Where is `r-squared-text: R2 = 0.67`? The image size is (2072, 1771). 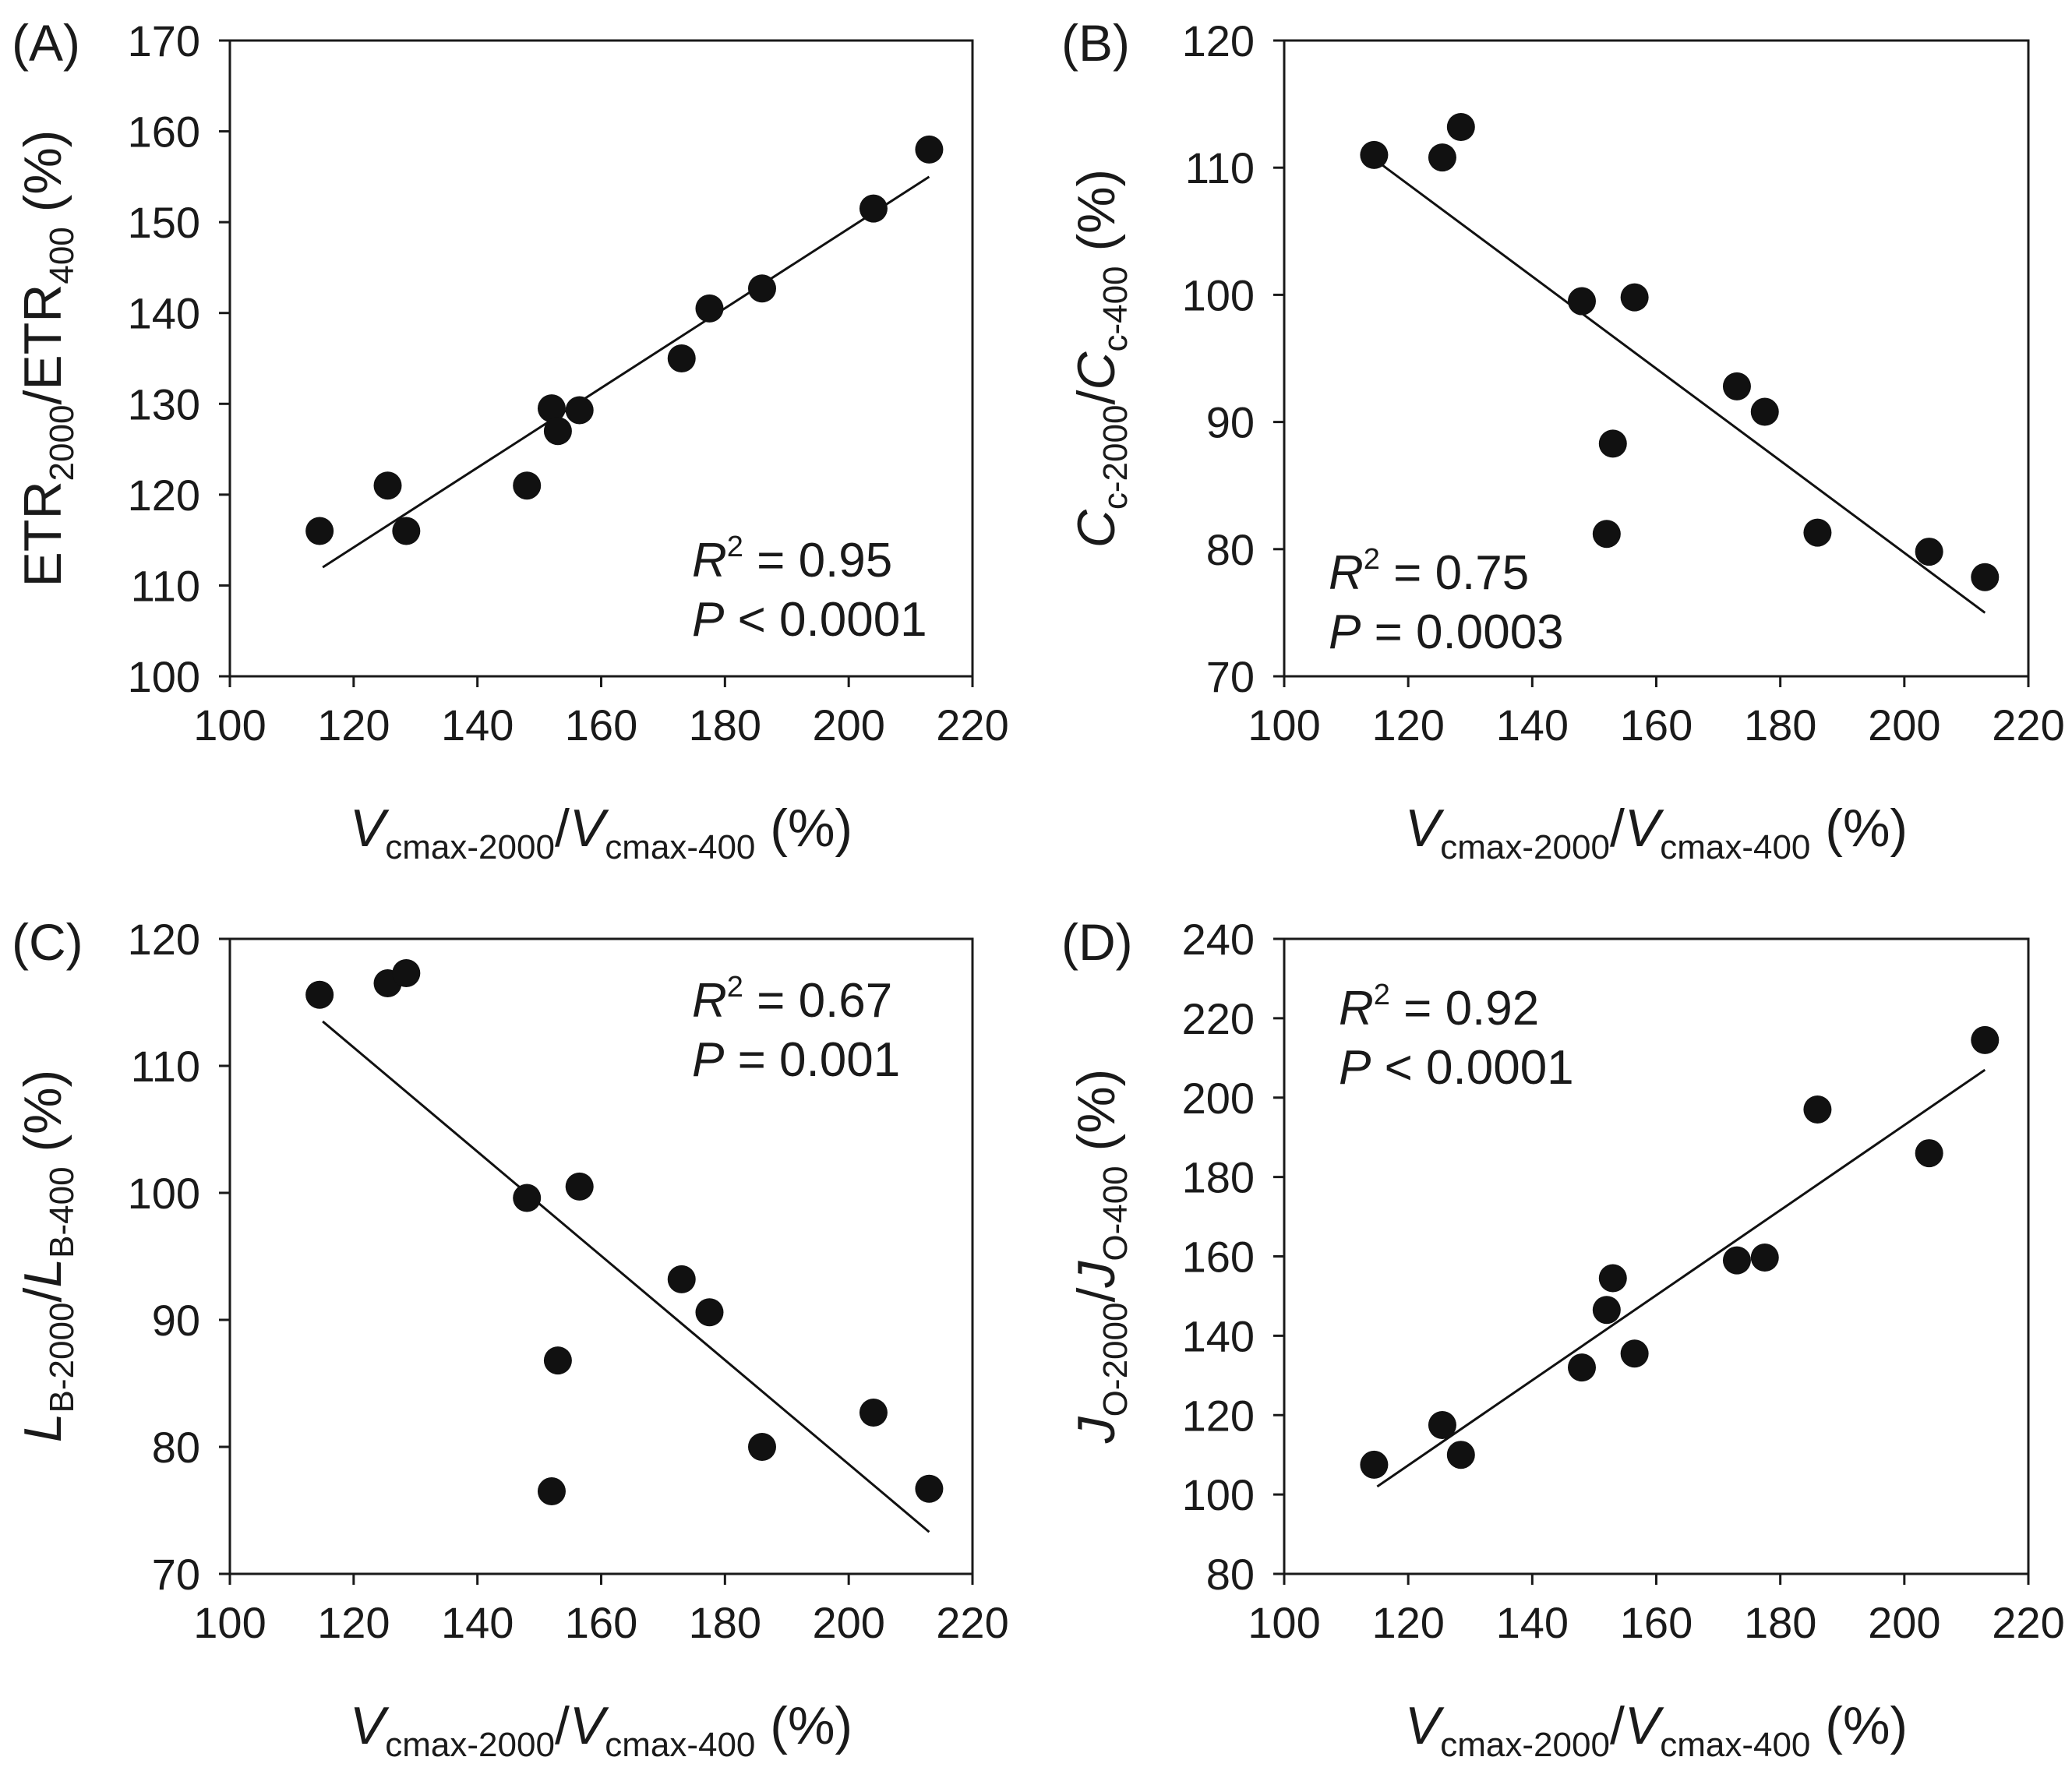 r-squared-text: R2 = 0.67 is located at coordinates (792, 999).